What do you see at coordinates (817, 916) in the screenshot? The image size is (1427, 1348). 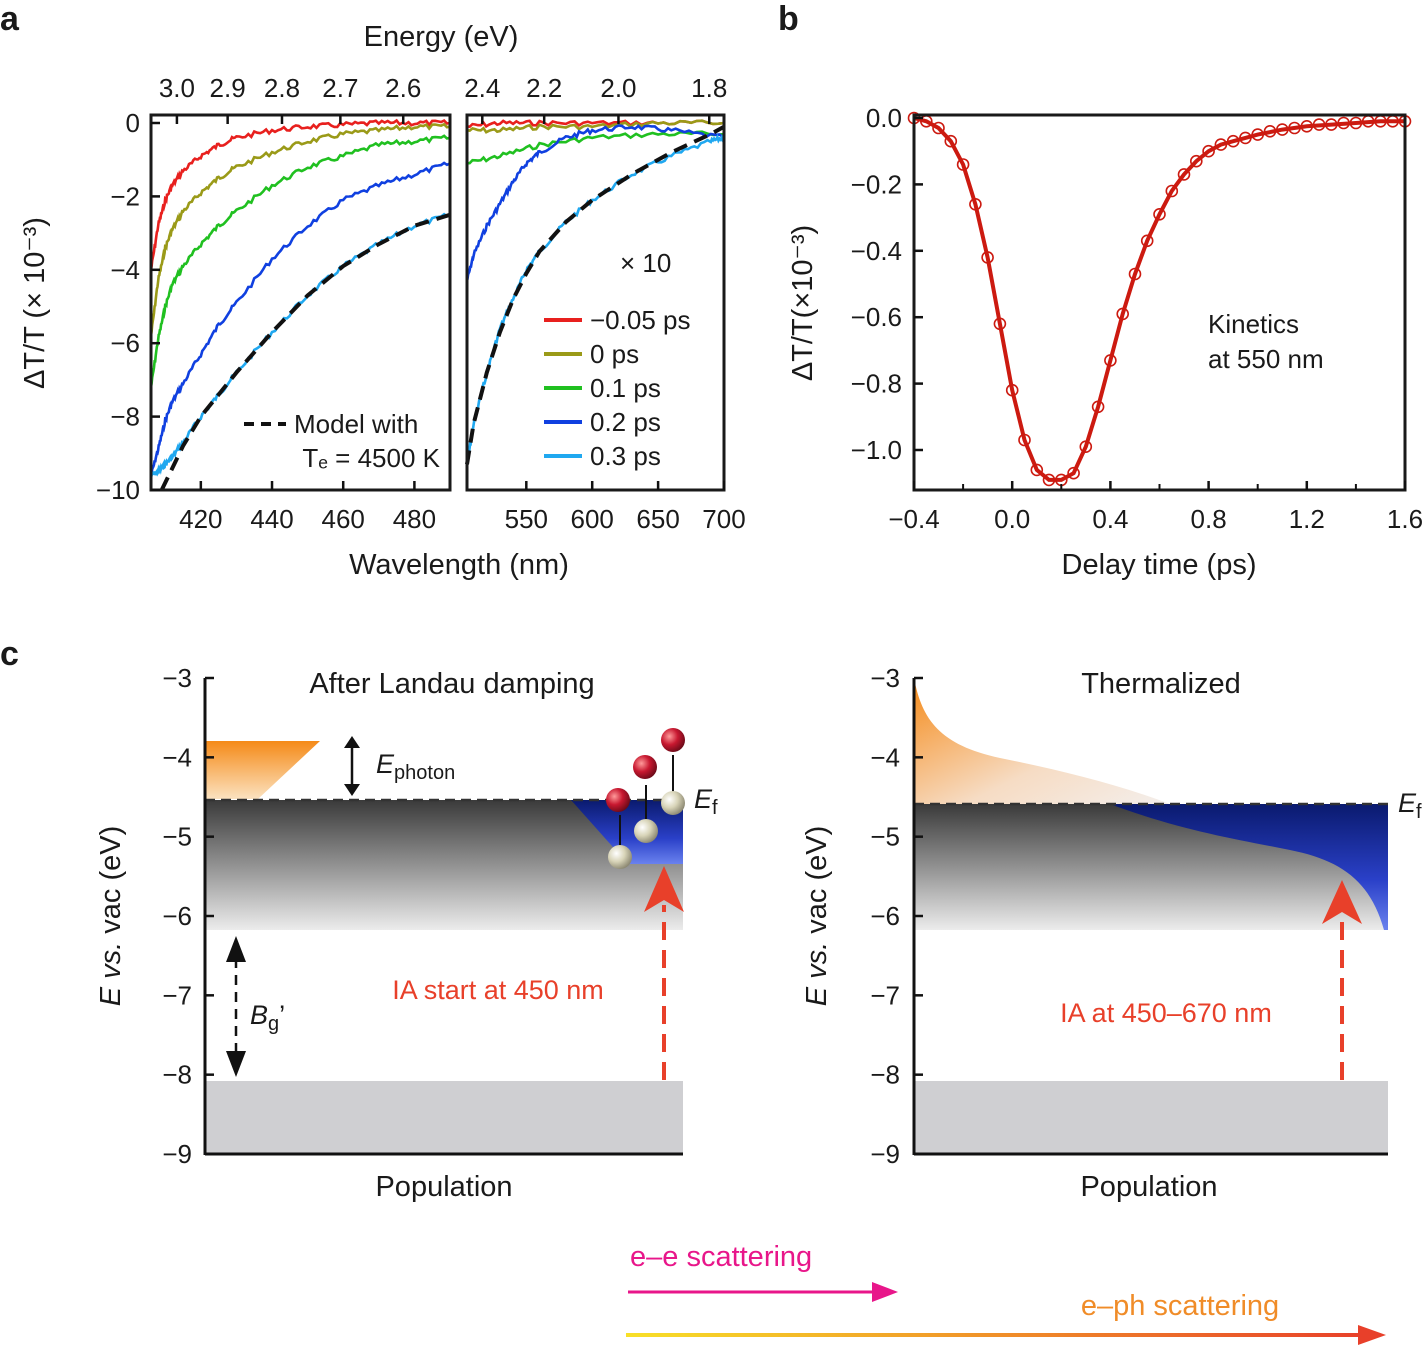 I see `energy-label-right: E vs. vac (eV)` at bounding box center [817, 916].